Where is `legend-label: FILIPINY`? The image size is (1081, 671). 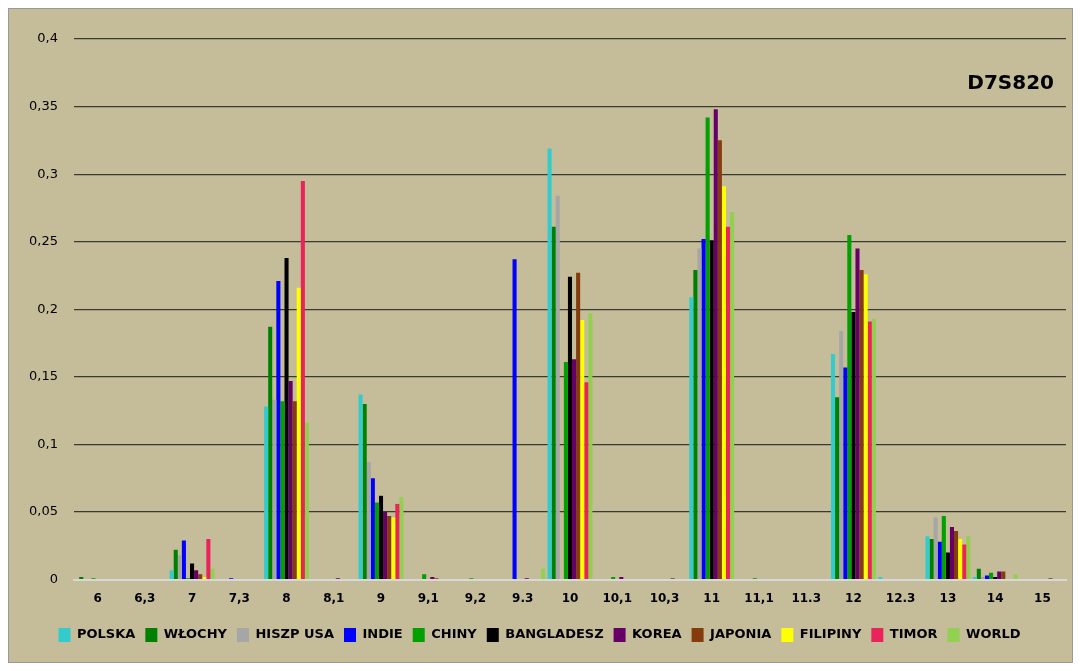
legend-label: FILIPINY is located at coordinates (830, 634).